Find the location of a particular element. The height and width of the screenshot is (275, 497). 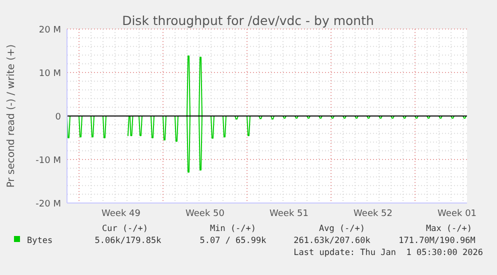

x-tick-label: Week 50 is located at coordinates (205, 214).